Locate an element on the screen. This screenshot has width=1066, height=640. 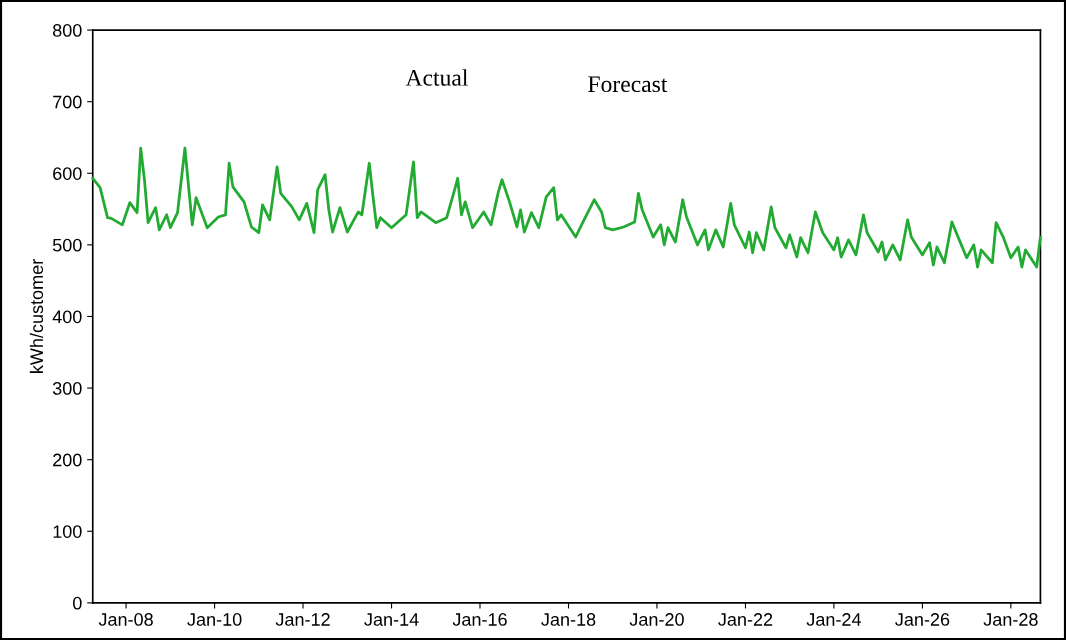
y-tick-label: 100 is located at coordinates (67, 531).